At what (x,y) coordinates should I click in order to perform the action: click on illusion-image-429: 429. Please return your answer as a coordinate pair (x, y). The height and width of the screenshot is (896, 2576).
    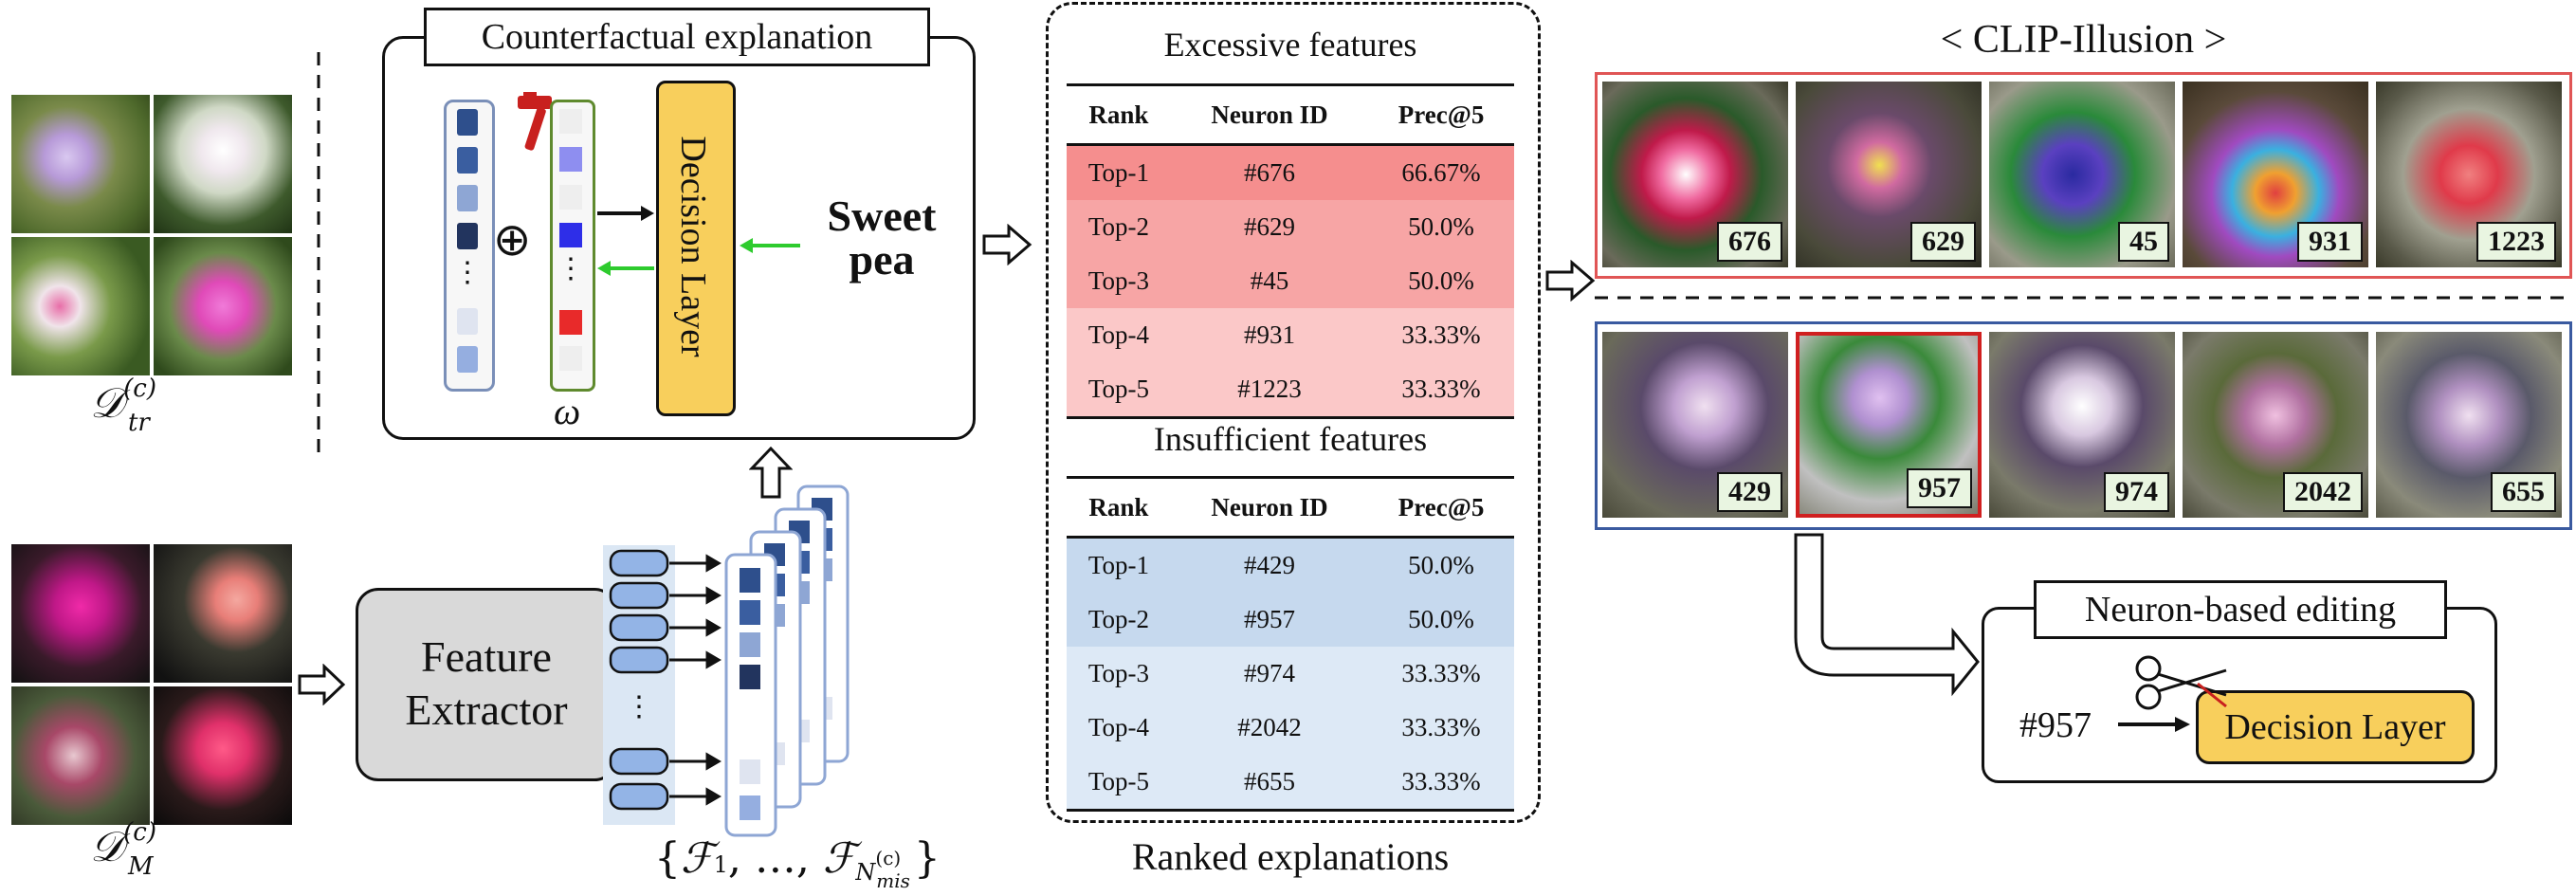
    Looking at the image, I should click on (1695, 425).